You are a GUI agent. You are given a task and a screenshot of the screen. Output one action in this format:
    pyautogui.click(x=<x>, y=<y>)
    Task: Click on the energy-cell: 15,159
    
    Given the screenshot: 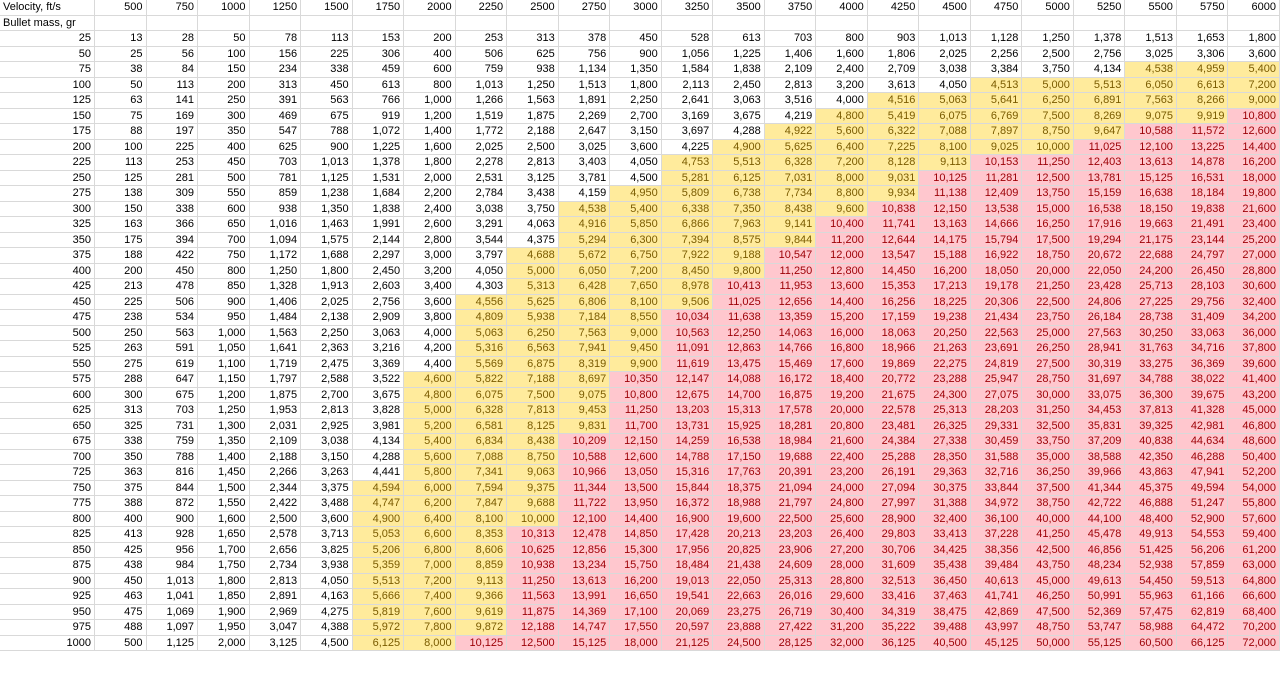 What is the action you would take?
    pyautogui.click(x=1099, y=194)
    